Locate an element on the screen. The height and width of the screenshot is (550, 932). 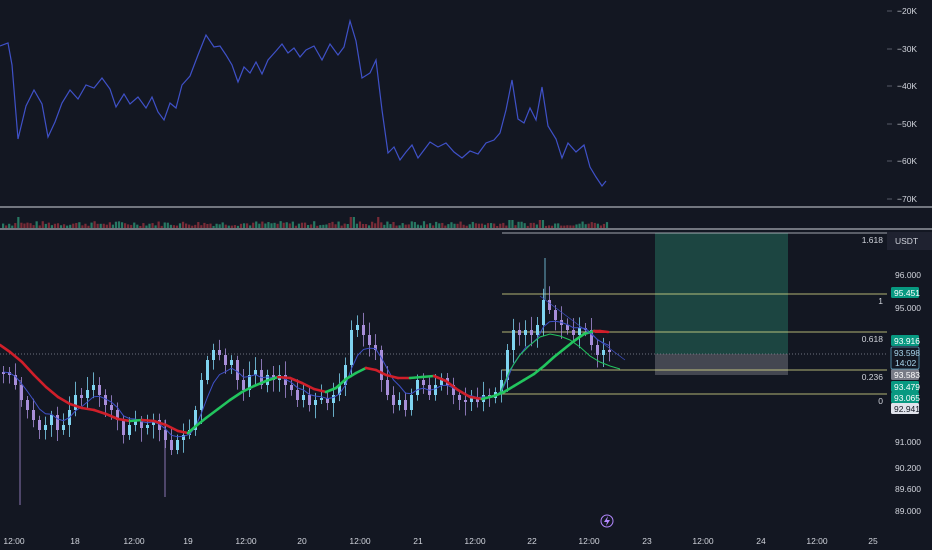
fibonacci-retracement: 1.618 1 0.618 0.236 0 is located at coordinates (694, 319).